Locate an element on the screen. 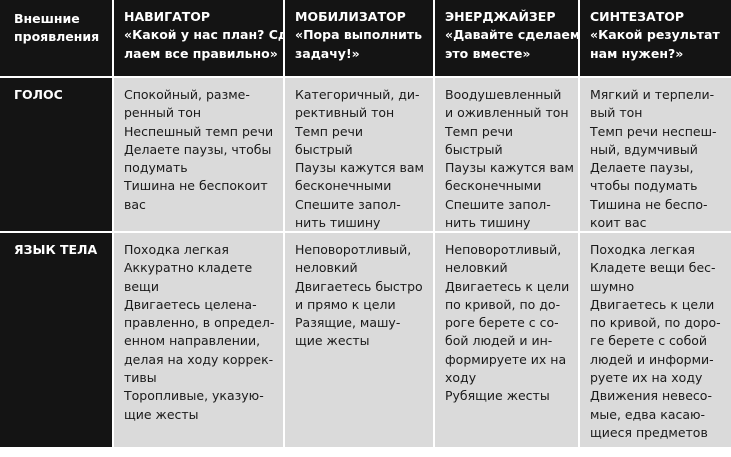  corner-text: Внешние is located at coordinates (47, 18).